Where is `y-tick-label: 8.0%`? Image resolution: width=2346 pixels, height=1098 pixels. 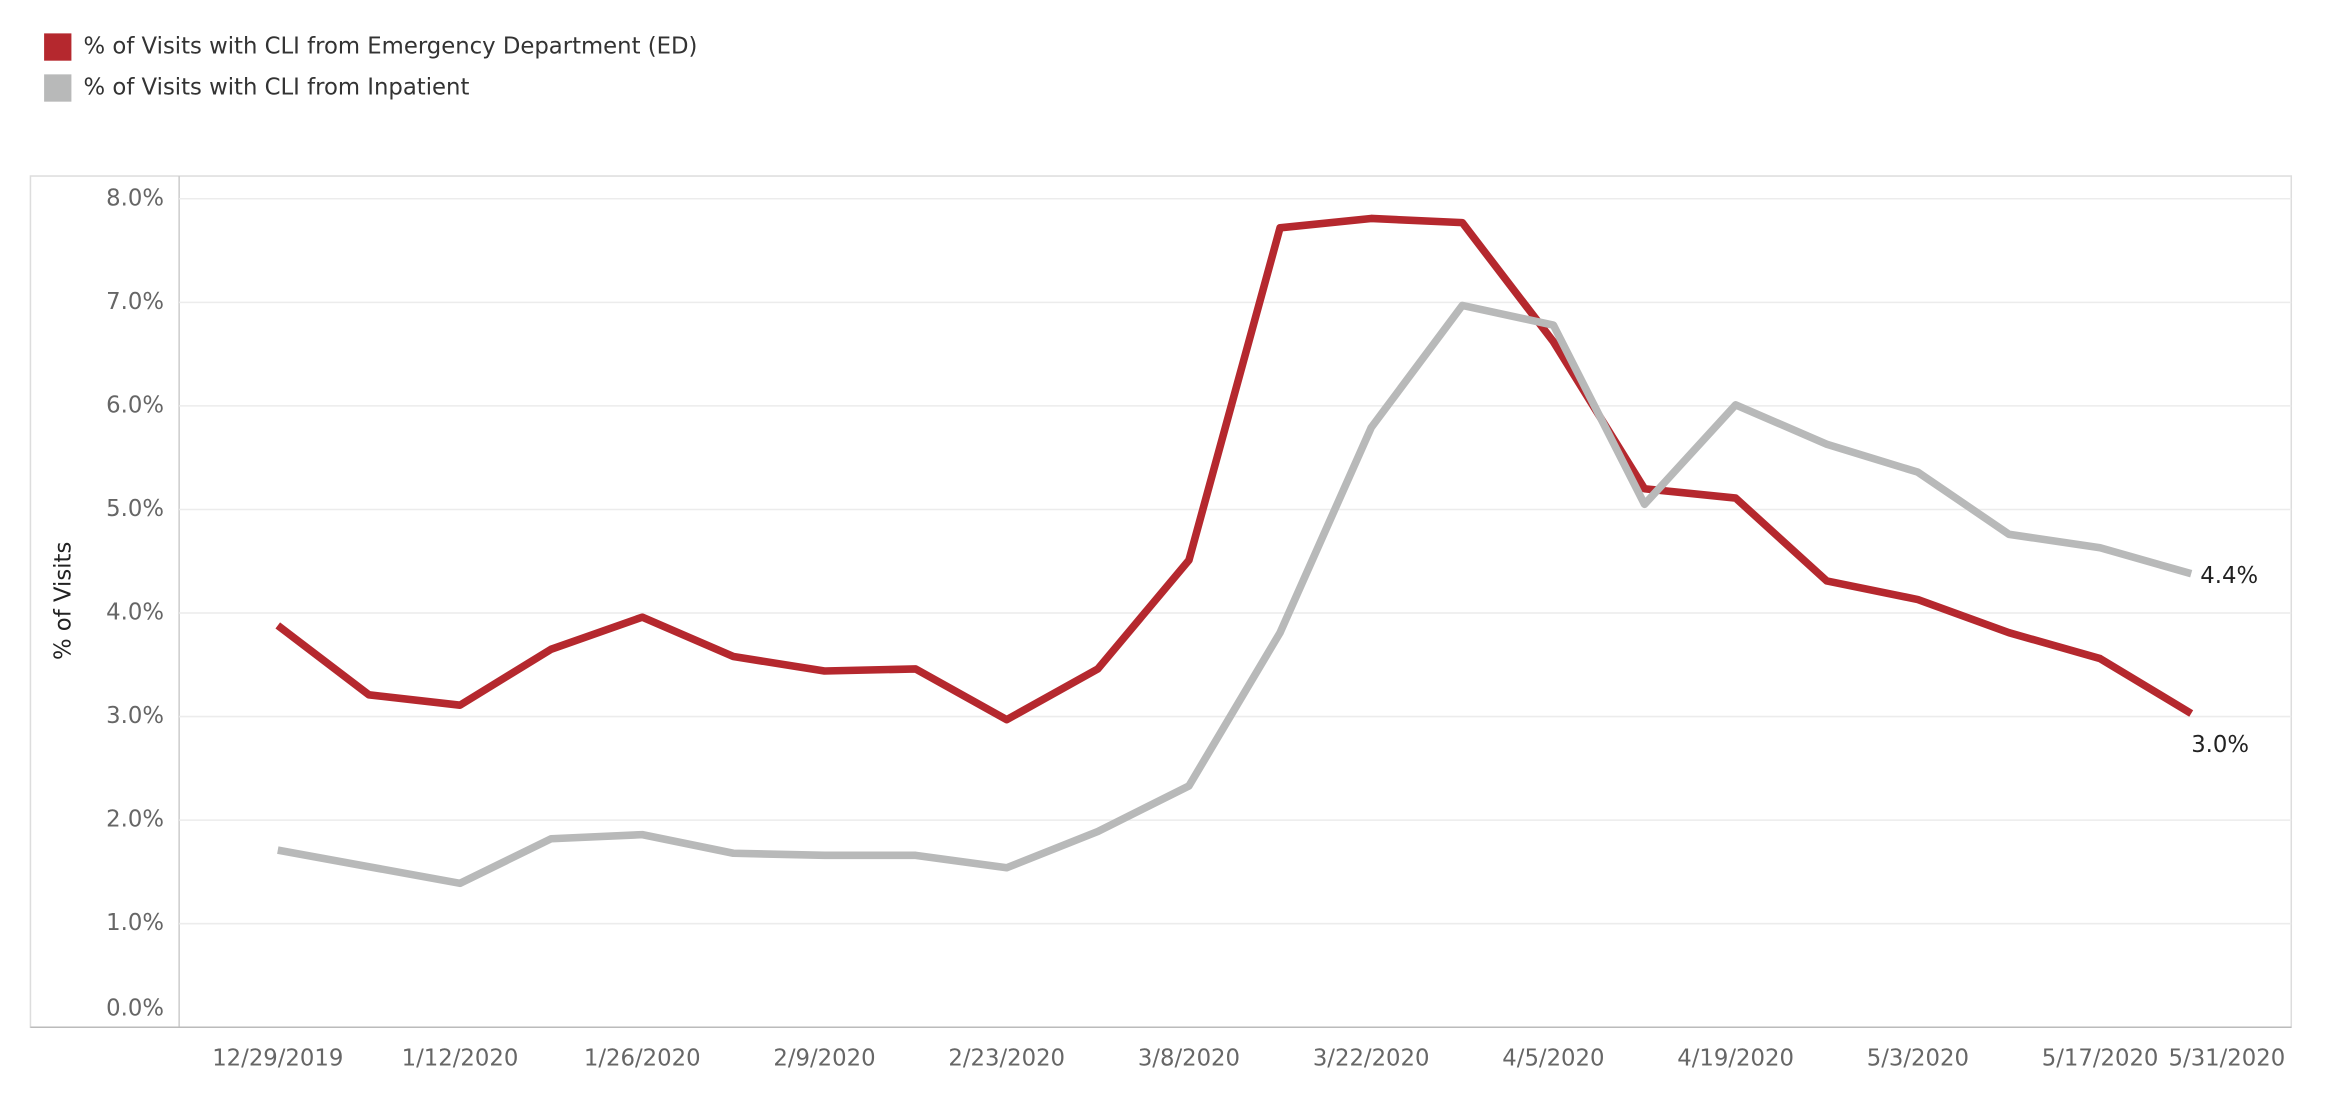
y-tick-label: 8.0% is located at coordinates (135, 198).